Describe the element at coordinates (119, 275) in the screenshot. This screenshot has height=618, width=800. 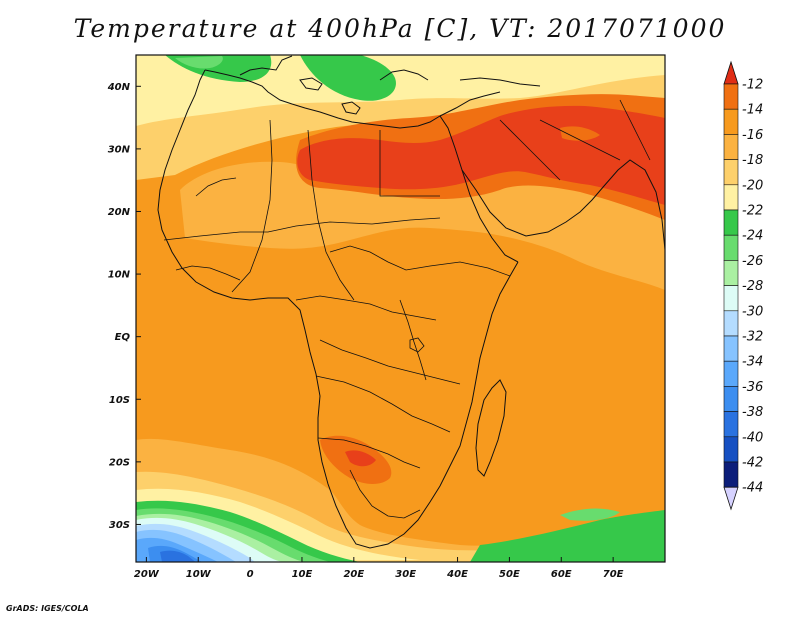
I see `lat-tick-label: 10N` at that location.